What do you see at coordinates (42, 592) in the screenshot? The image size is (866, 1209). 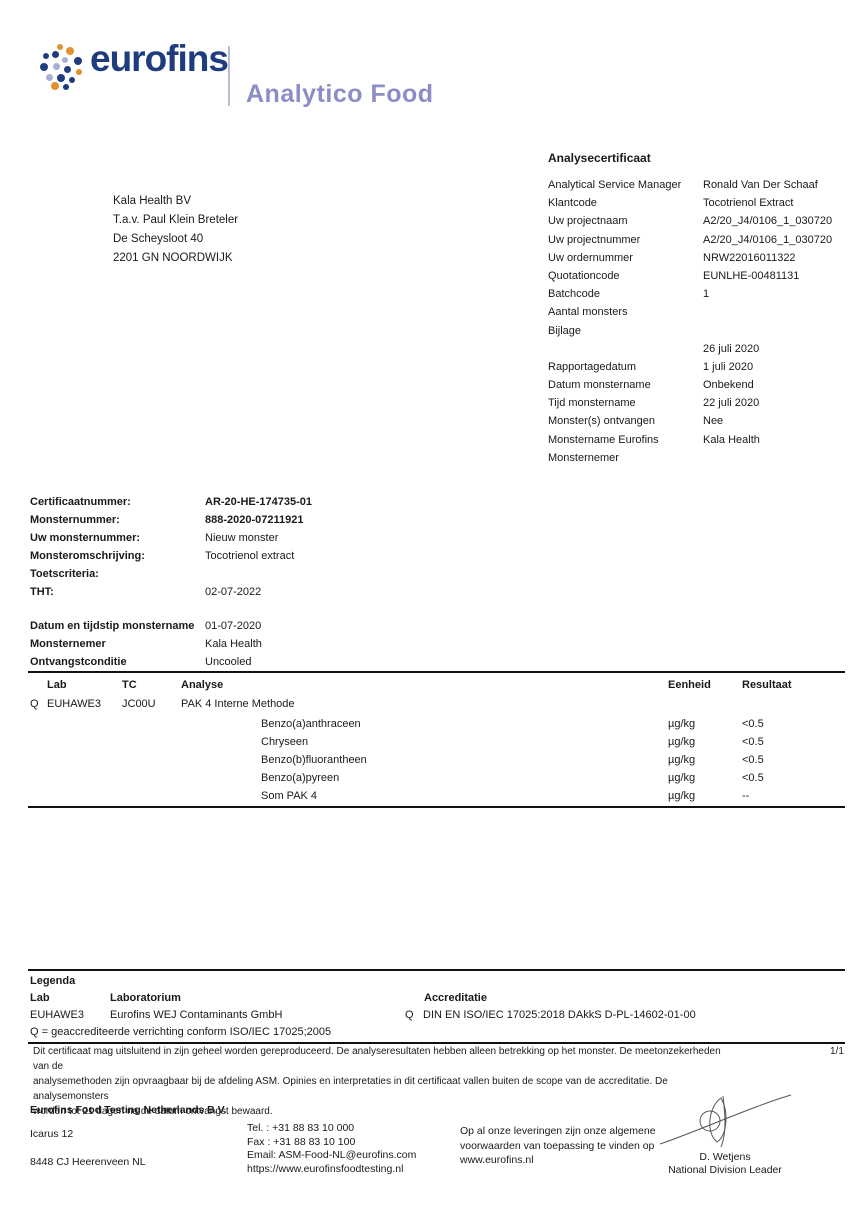 I see `field-label: THT:` at bounding box center [42, 592].